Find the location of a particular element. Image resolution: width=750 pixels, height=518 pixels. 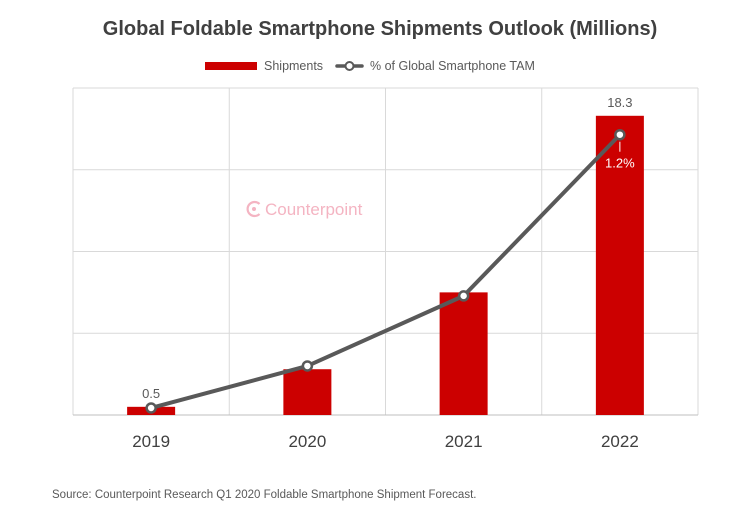

bar-value-label-2019: 0.5 is located at coordinates (151, 393).